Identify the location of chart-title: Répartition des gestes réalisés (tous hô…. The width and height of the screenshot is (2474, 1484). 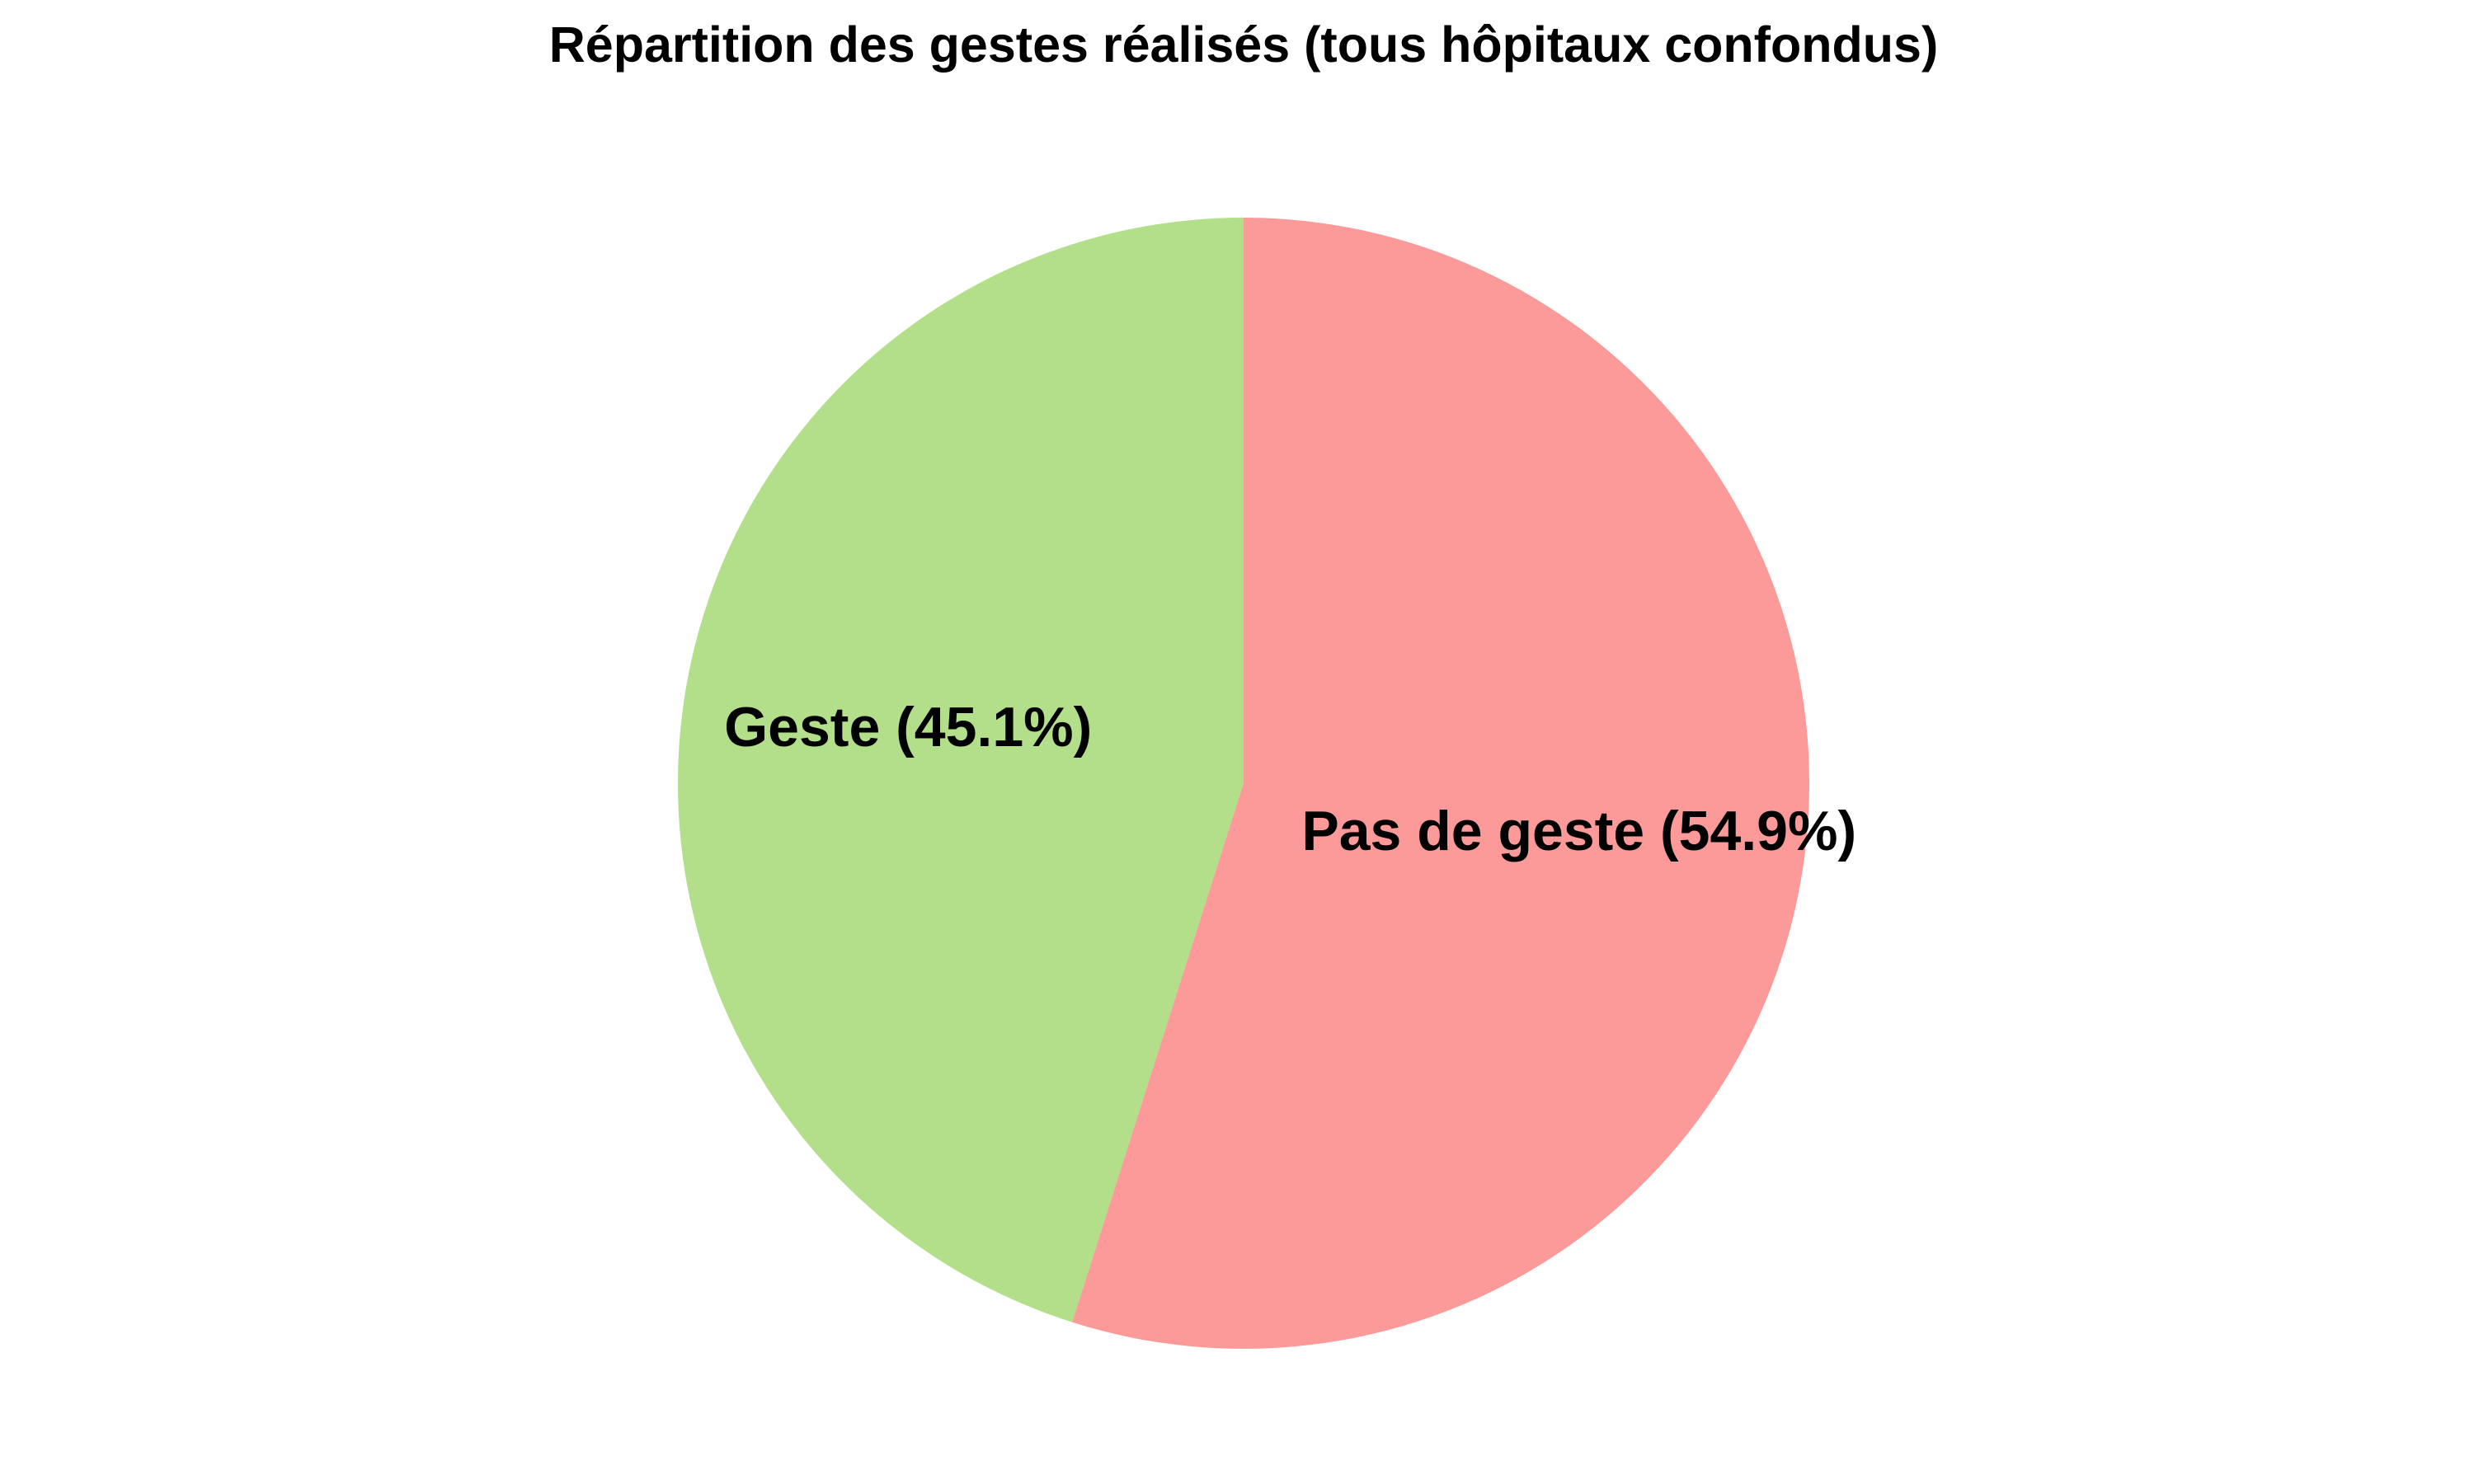
(1244, 44).